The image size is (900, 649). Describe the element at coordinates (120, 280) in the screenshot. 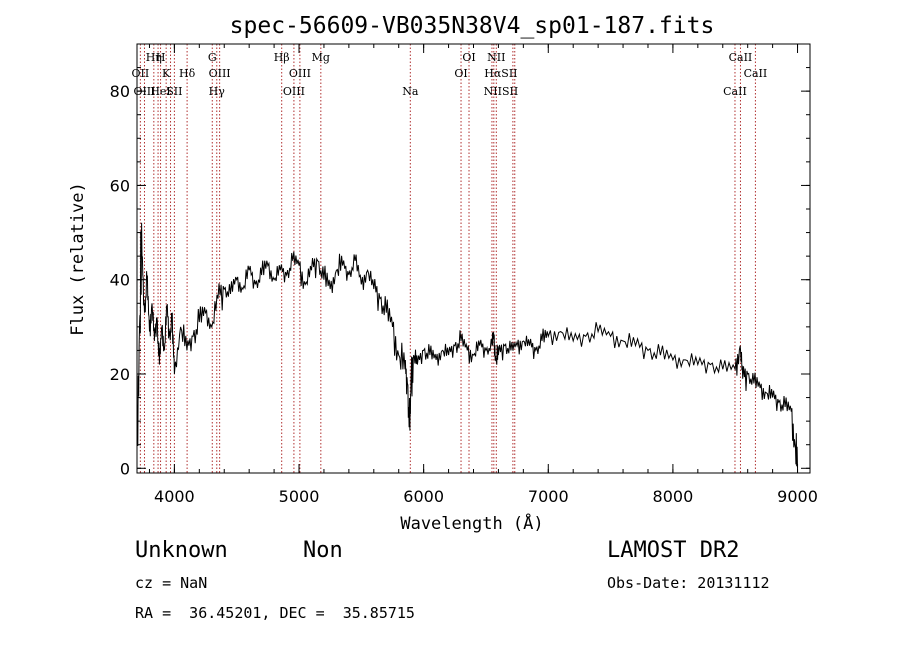

I see `y-tick-label: 40` at that location.